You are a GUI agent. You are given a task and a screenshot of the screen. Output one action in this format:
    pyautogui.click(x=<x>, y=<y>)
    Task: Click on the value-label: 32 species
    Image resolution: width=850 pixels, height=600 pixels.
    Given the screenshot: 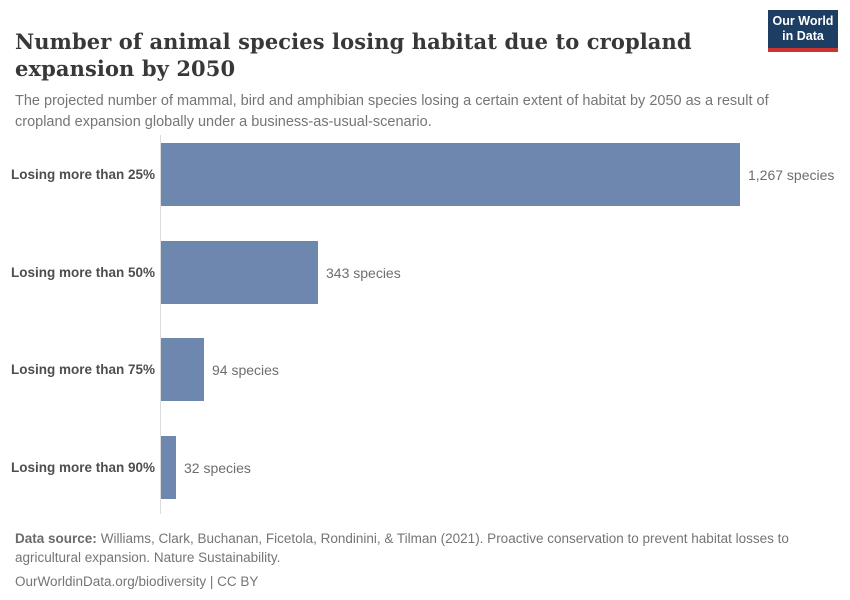 What is the action you would take?
    pyautogui.click(x=217, y=467)
    